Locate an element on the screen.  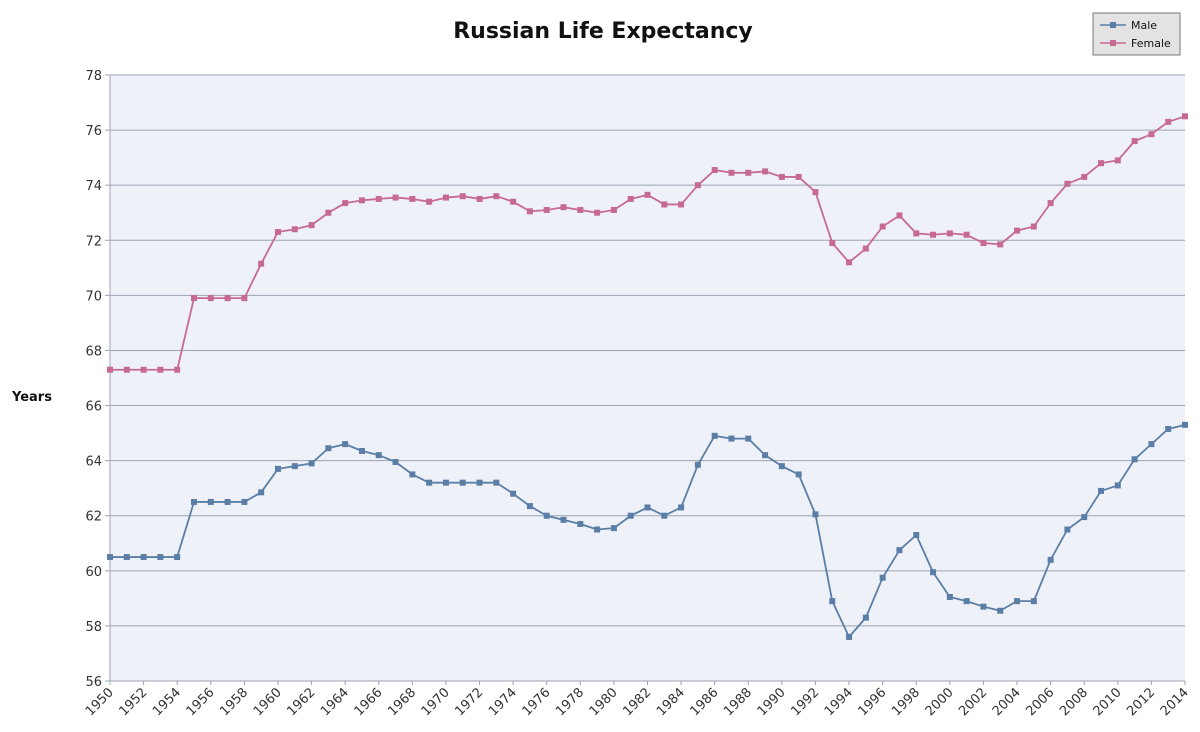
y-tick-label: 56 is located at coordinates (93, 682).